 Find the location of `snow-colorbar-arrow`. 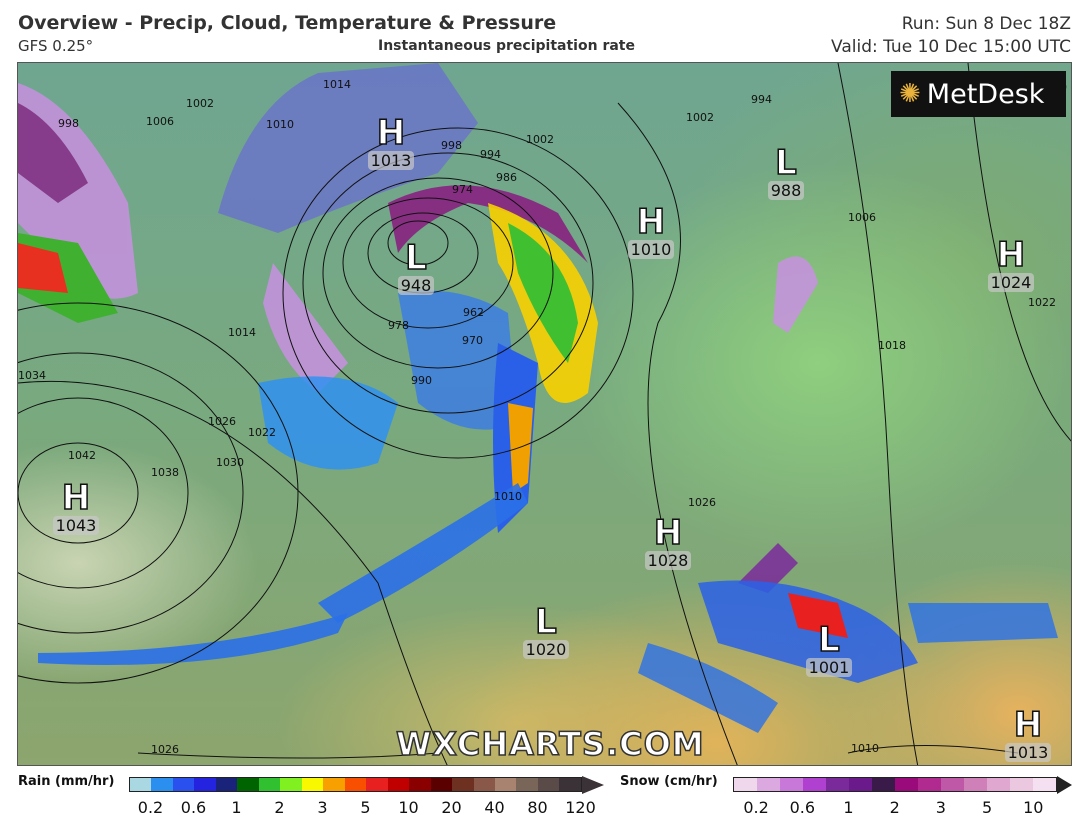

snow-colorbar-arrow is located at coordinates (1064, 785).